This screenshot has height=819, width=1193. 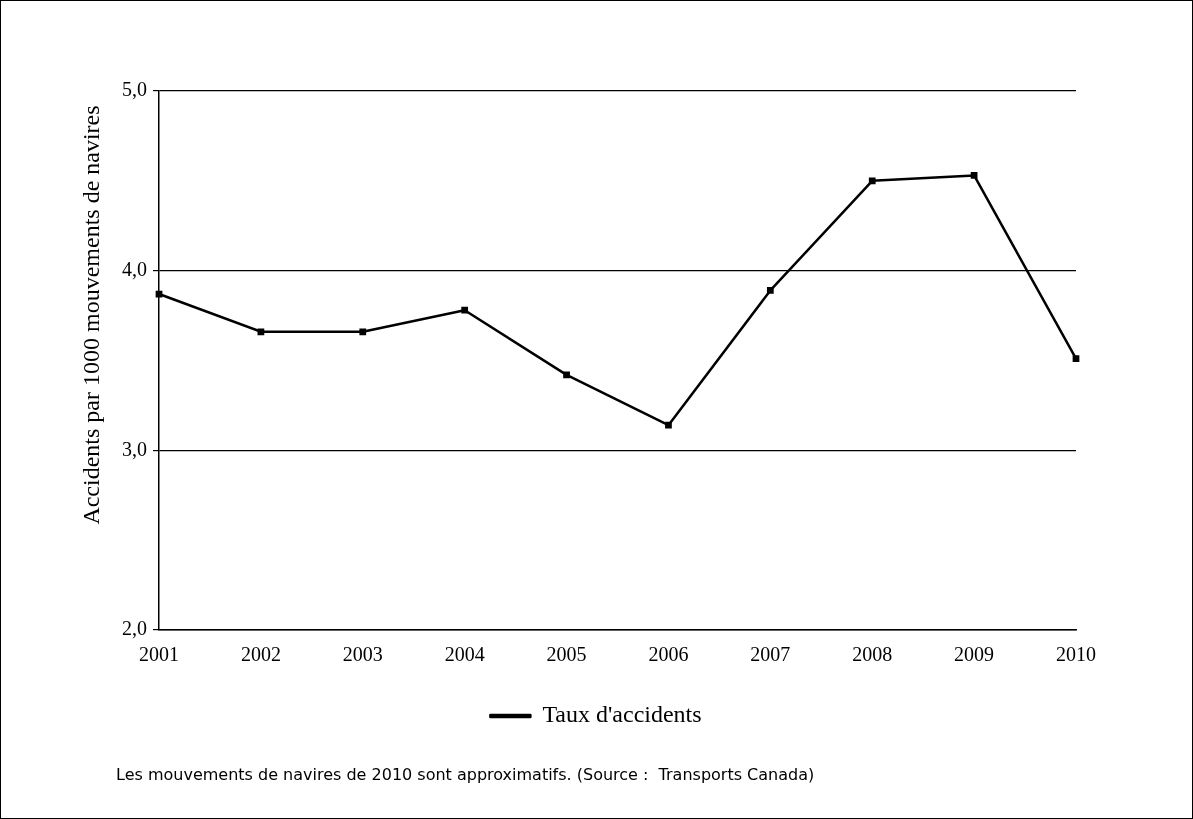 What do you see at coordinates (134, 89) in the screenshot?
I see `y-tick-label: 5,0` at bounding box center [134, 89].